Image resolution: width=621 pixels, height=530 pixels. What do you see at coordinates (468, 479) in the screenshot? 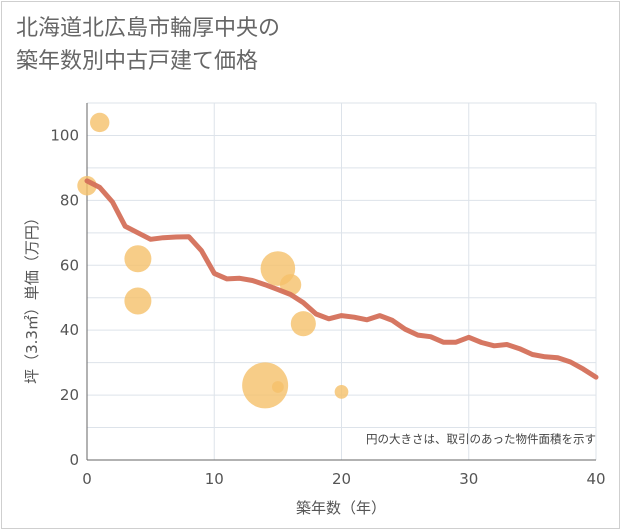
I see `x-tick-label: 30` at bounding box center [468, 479].